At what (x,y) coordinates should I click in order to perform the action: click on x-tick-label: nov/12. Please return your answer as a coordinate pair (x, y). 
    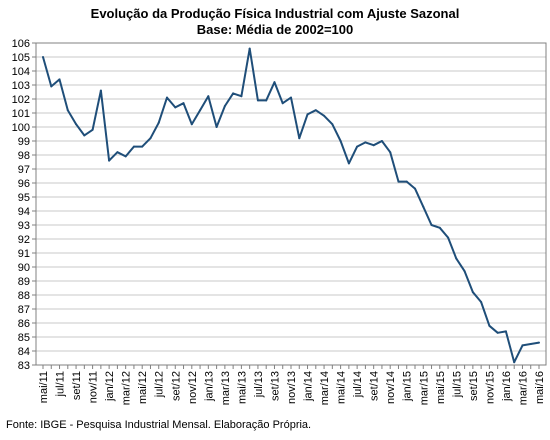
    Looking at the image, I should click on (193, 387).